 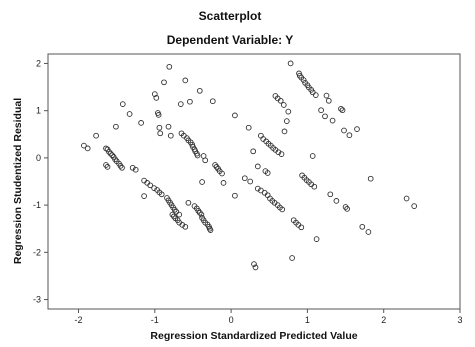 I want to click on x-tick-label: 2, so click(x=383, y=320).